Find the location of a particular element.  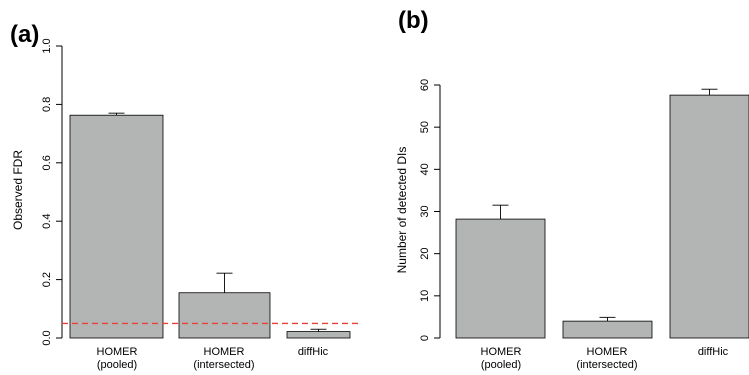

y-tick-label: 10 is located at coordinates (425, 296).